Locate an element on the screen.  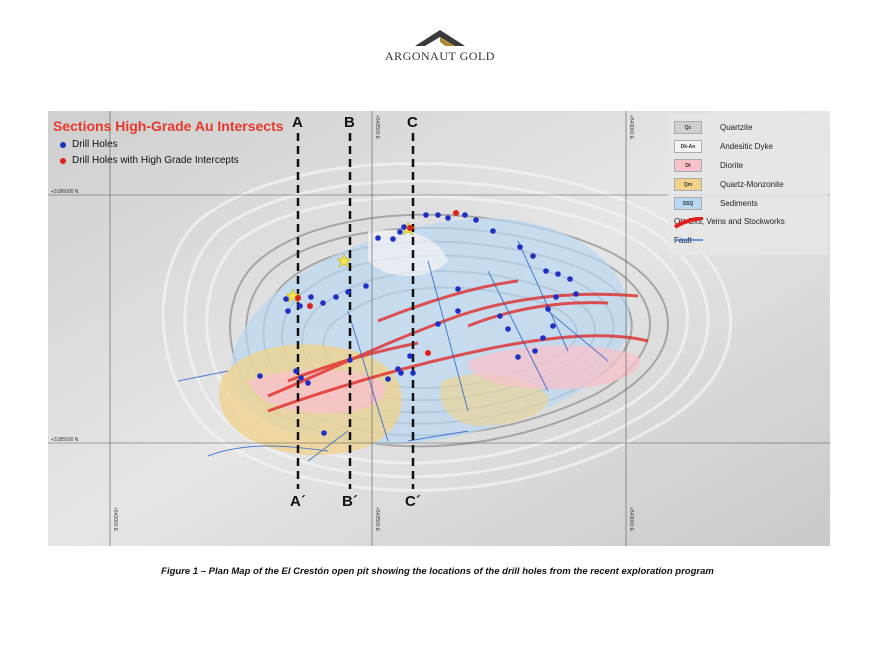
geo-swatch: Qz is located at coordinates (688, 127).